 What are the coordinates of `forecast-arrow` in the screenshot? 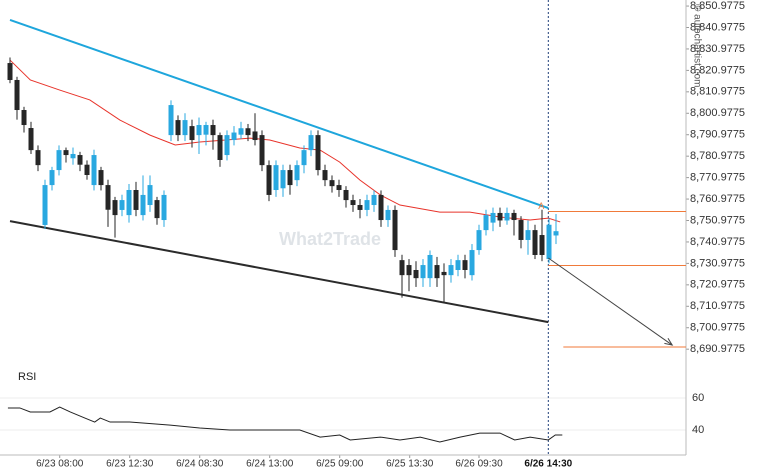 It's located at (610, 301).